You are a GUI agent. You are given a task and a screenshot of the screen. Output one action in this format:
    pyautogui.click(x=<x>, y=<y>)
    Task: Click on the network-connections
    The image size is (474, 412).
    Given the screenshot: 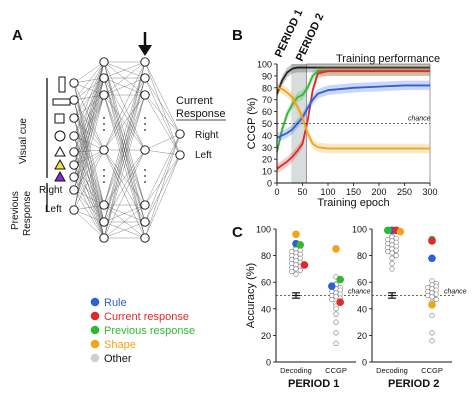 What is the action you would take?
    pyautogui.click(x=127, y=150)
    